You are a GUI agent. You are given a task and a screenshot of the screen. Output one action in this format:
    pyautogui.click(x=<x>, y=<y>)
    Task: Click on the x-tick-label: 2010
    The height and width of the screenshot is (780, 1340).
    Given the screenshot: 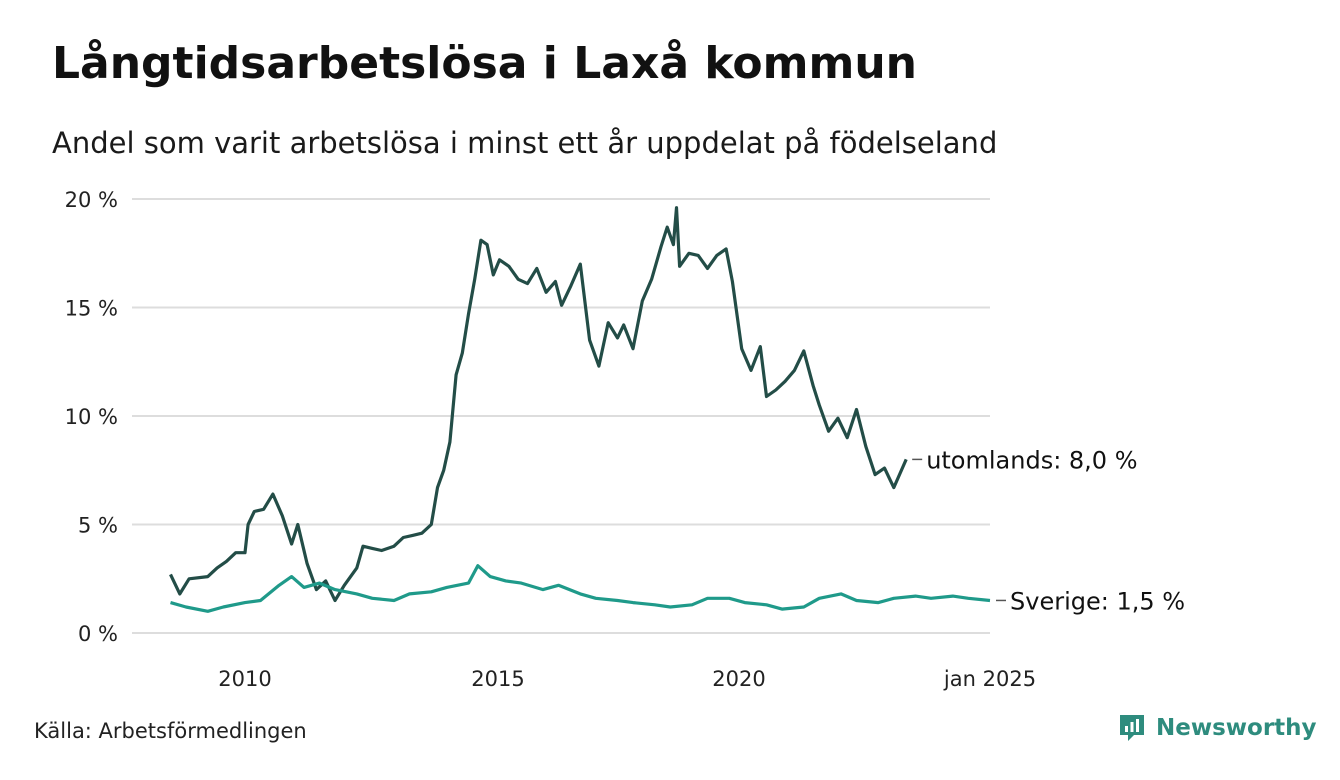 What is the action you would take?
    pyautogui.click(x=244, y=679)
    